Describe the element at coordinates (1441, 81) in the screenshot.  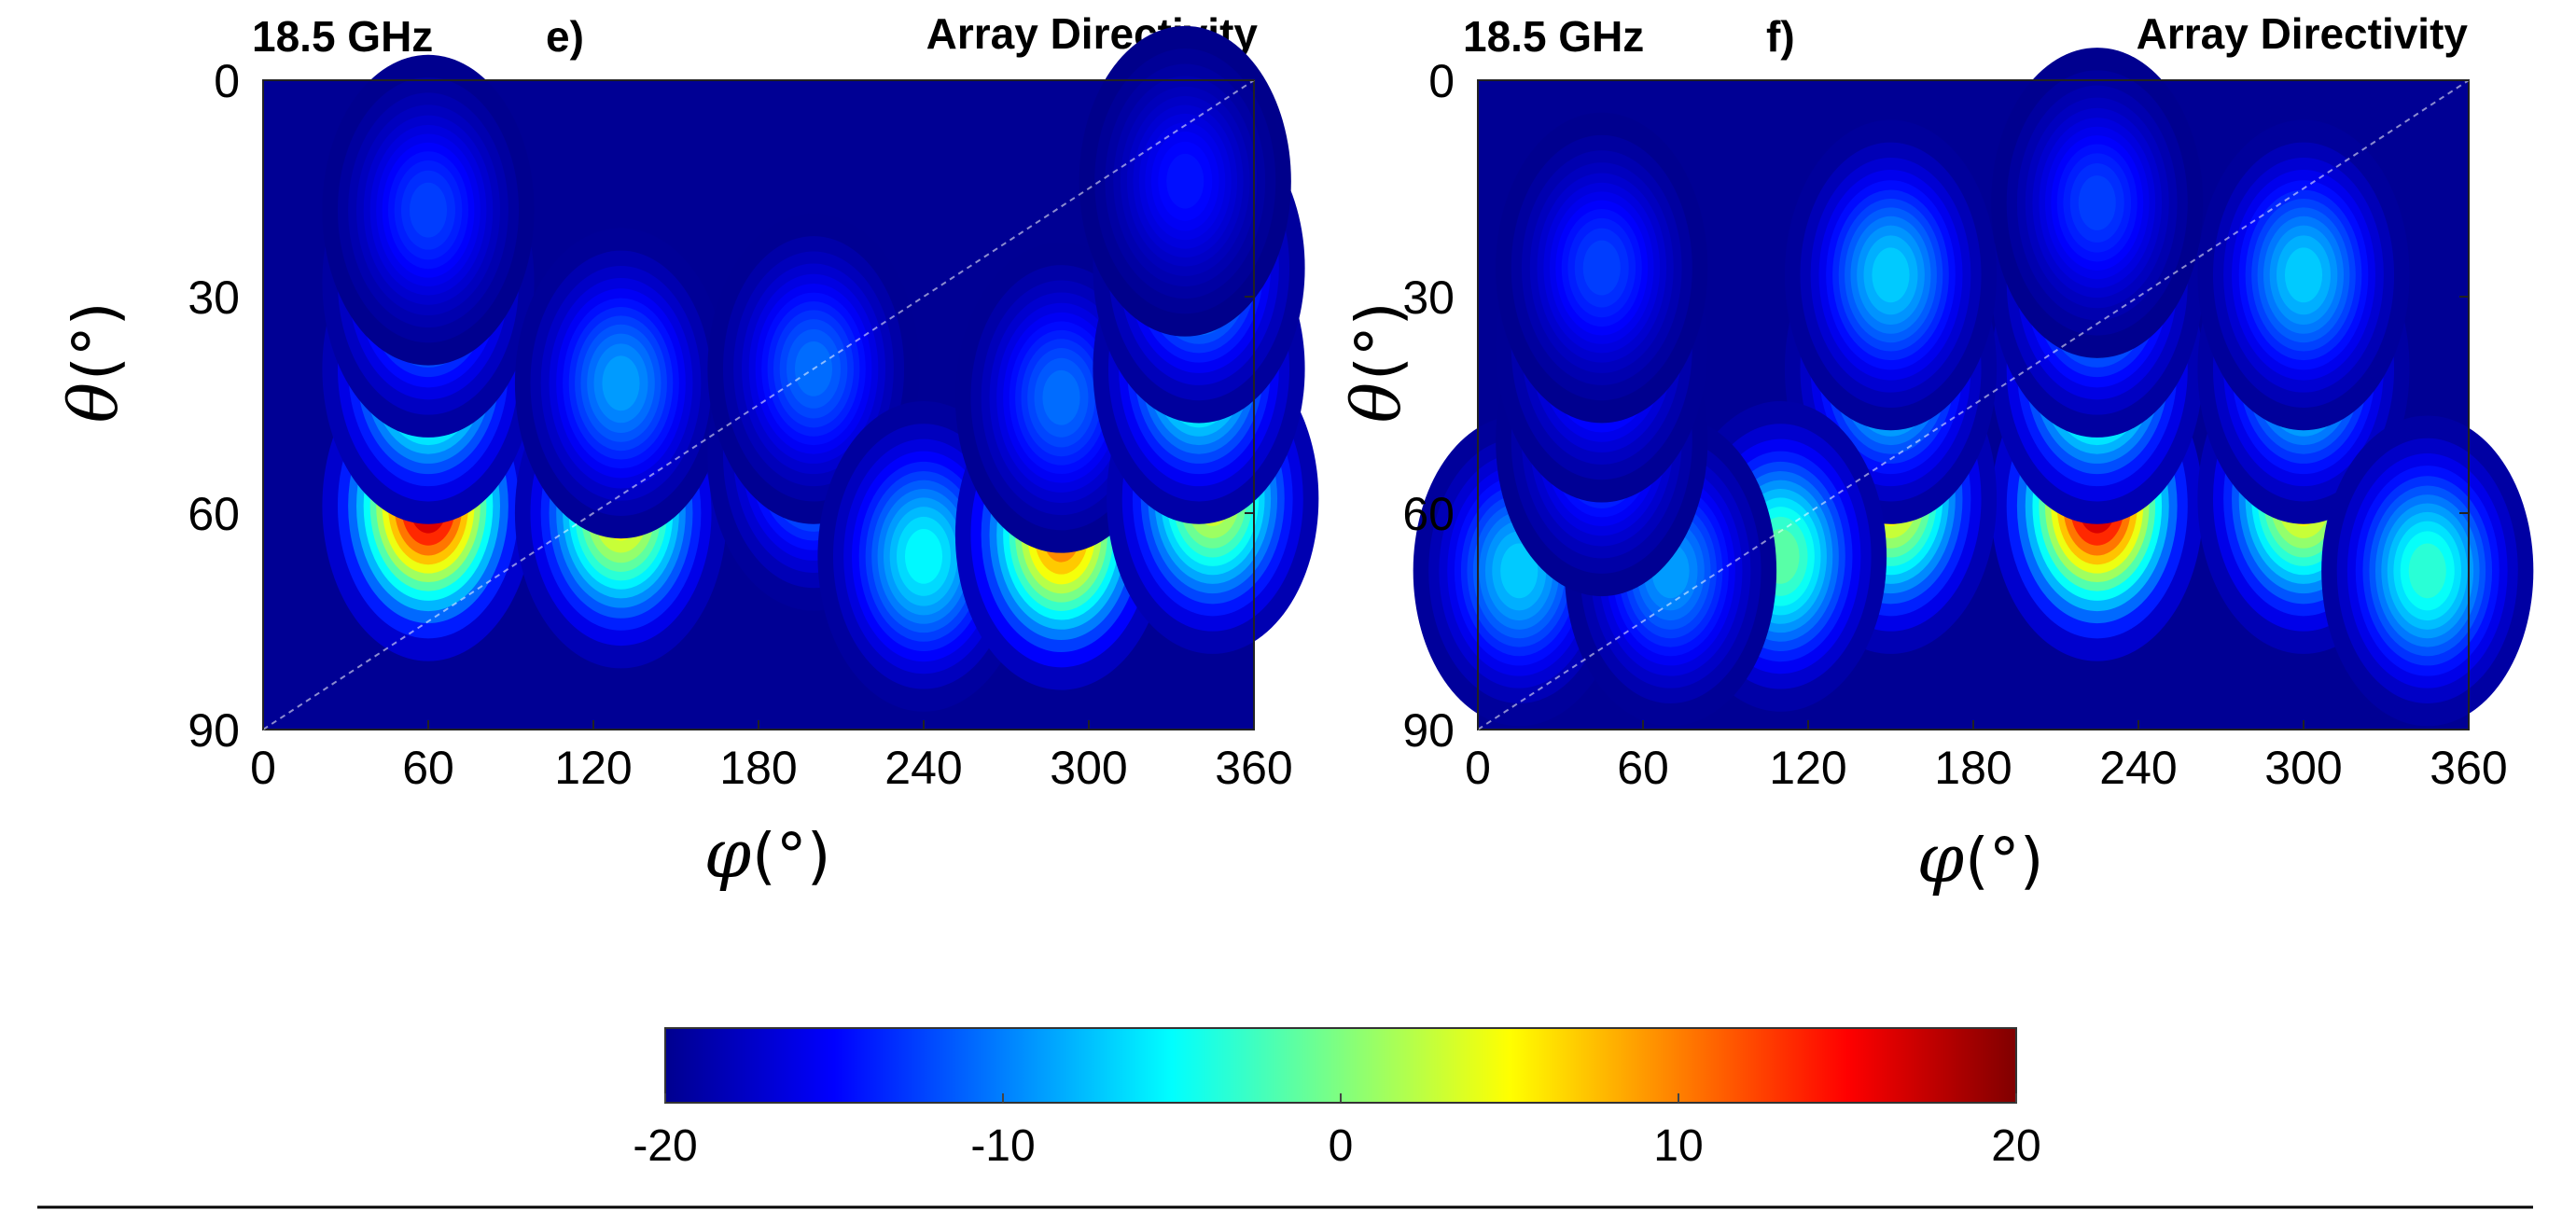
I see `panel-f-y-tick-label: 0` at that location.